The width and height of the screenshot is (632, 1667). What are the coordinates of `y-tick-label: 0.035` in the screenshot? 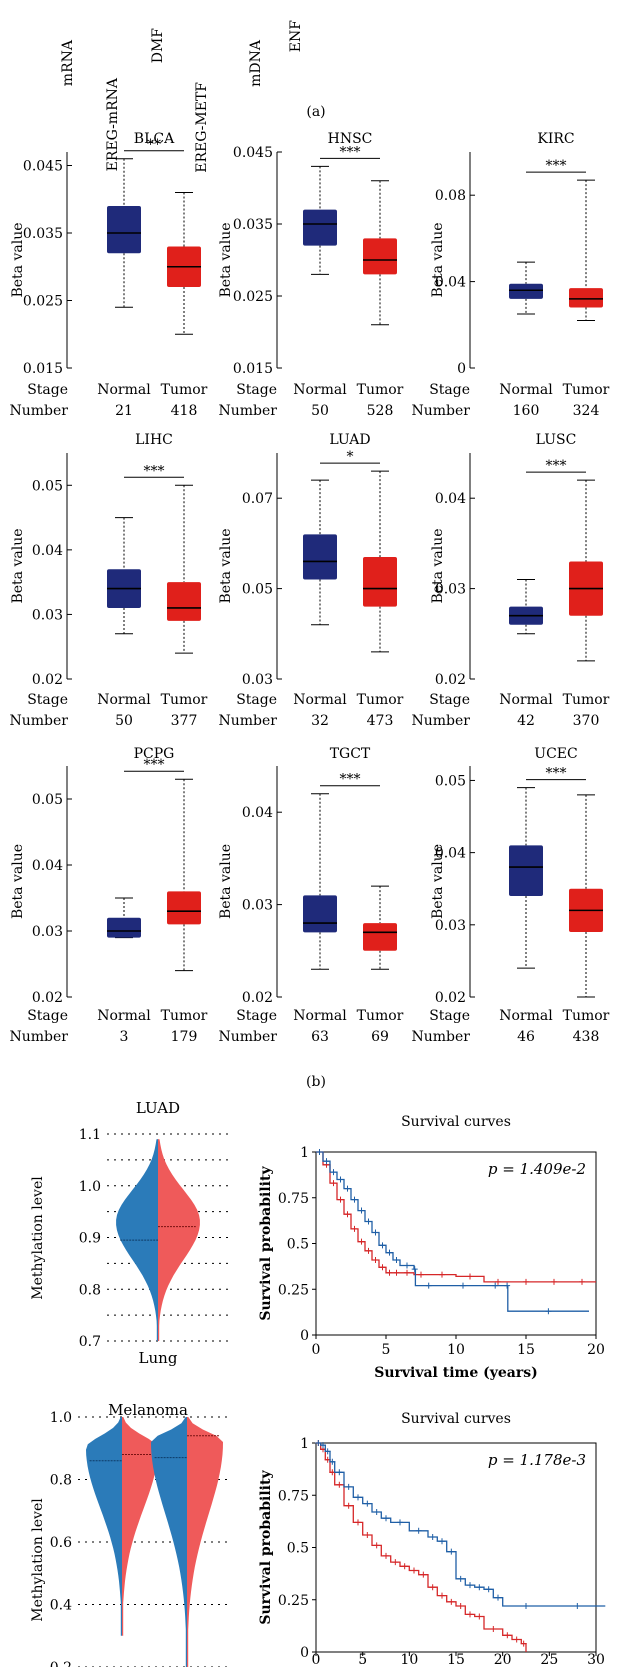 It's located at (43, 234).